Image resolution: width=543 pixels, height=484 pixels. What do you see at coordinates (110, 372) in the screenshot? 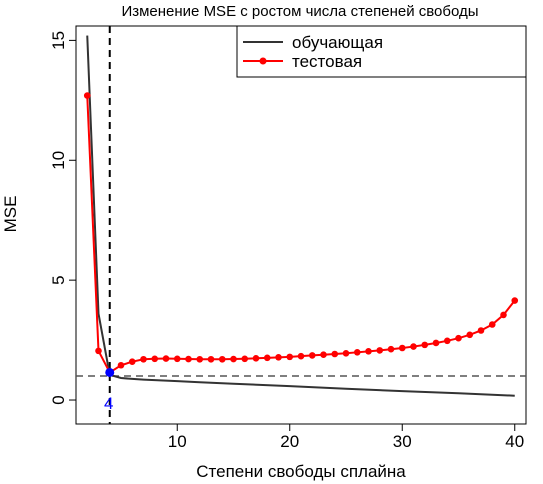
I see `optimal-point-marker` at bounding box center [110, 372].